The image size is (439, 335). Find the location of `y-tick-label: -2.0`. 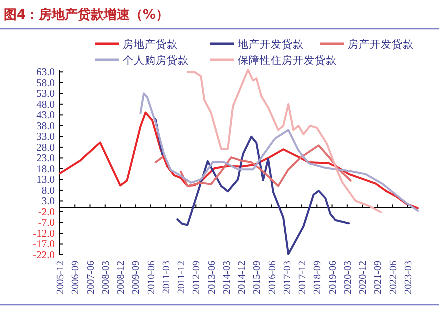

y-tick-label: -2.0 is located at coordinates (46, 212).